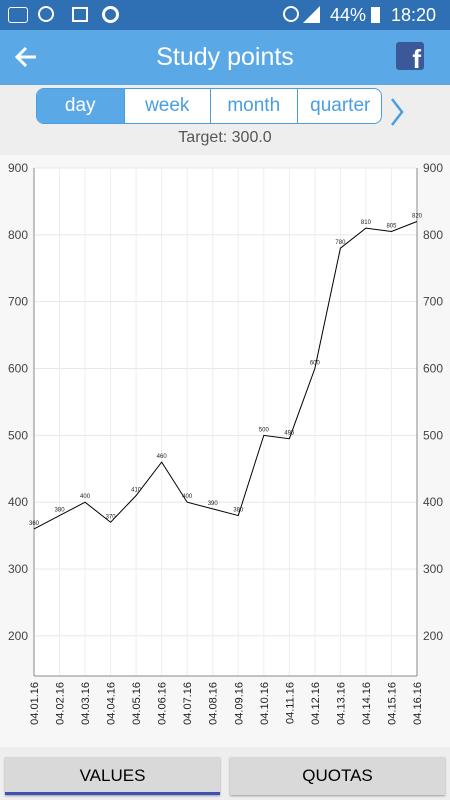 This screenshot has height=800, width=450. I want to click on x-tick-label: 04.08.16, so click(214, 703).